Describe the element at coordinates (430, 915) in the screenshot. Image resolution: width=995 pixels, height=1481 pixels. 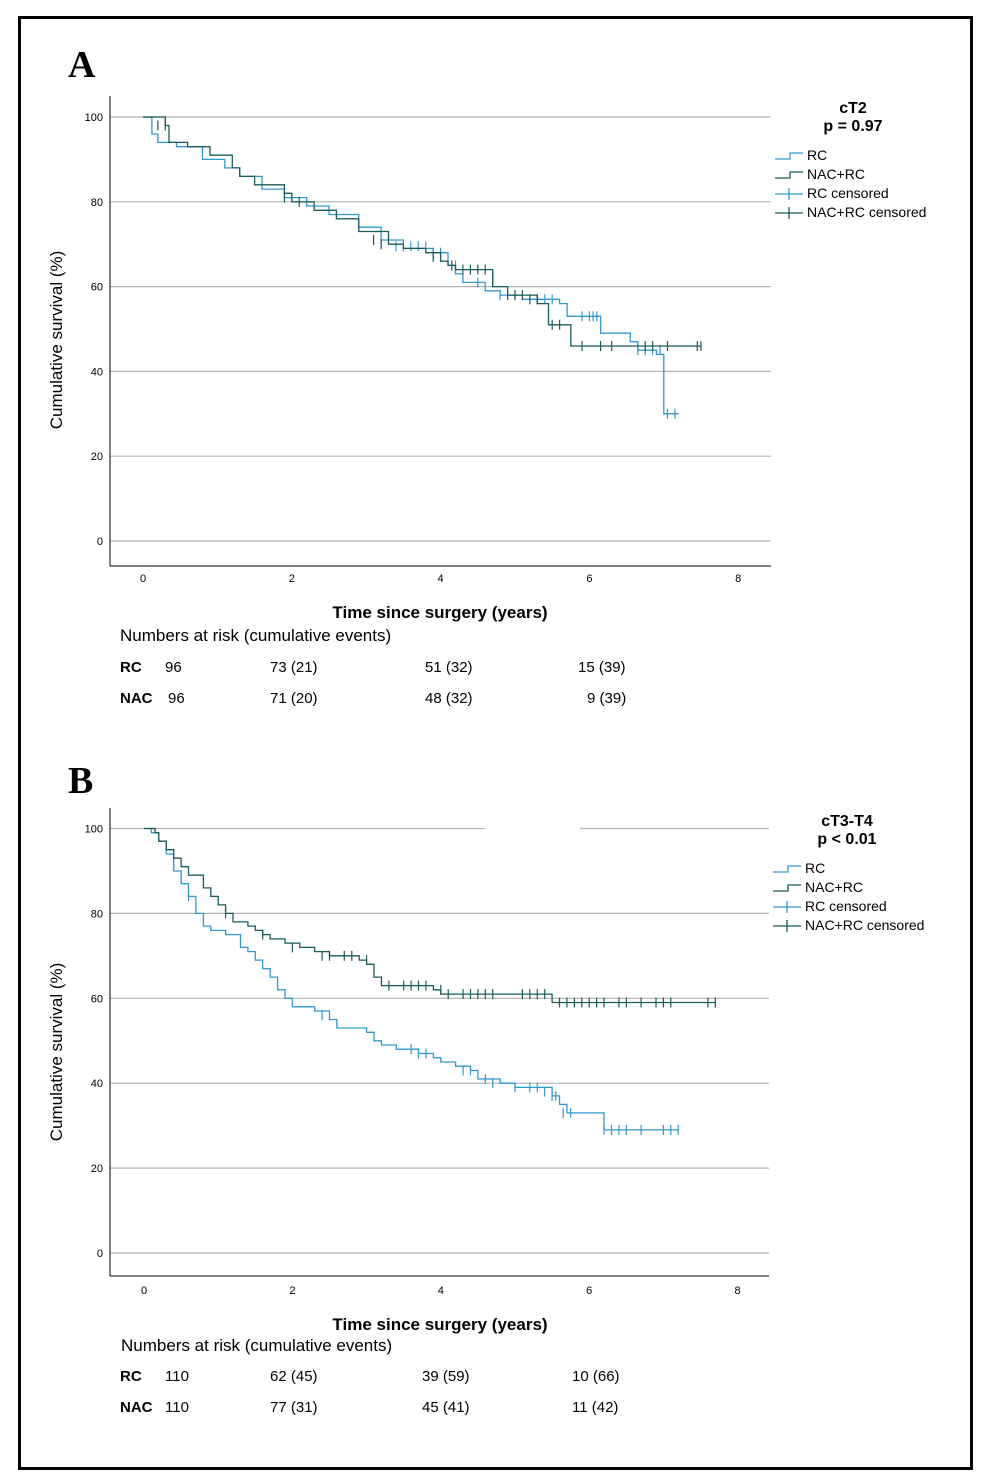
I see `survival-curve-nac-rc` at that location.